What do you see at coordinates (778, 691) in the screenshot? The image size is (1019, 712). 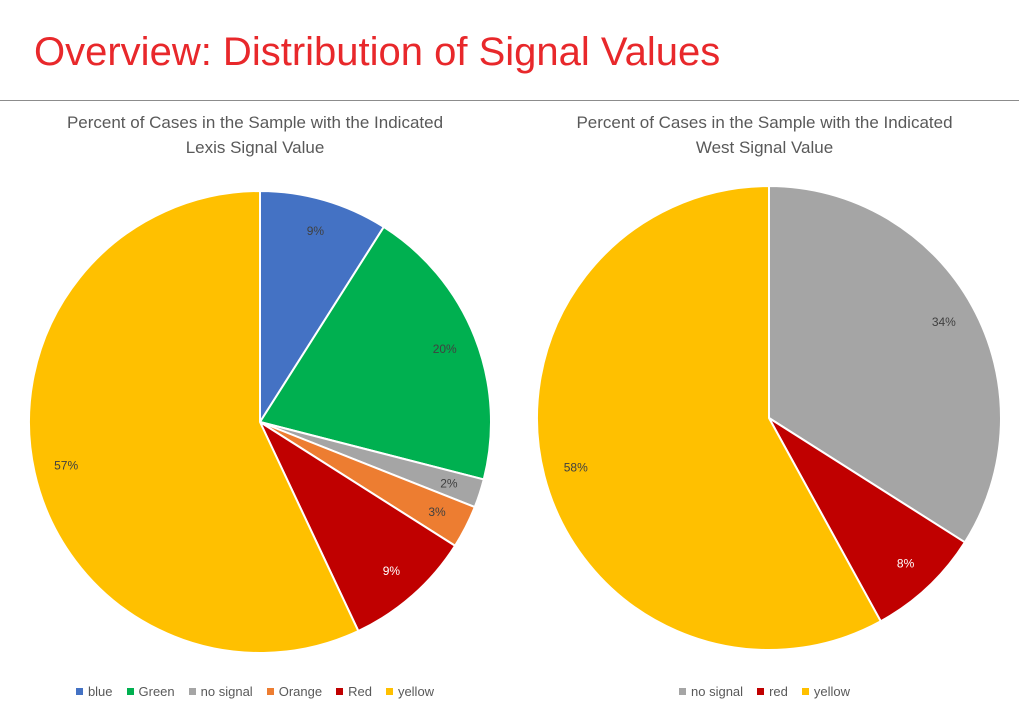 I see `west-legend-label-red: red` at bounding box center [778, 691].